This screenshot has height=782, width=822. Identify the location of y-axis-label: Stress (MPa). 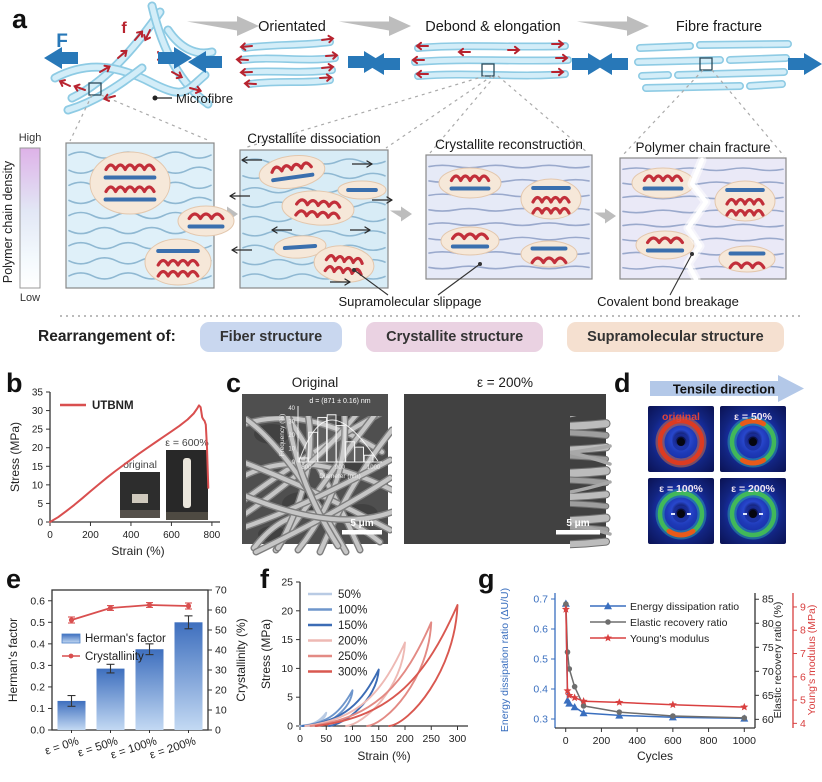
(266, 654).